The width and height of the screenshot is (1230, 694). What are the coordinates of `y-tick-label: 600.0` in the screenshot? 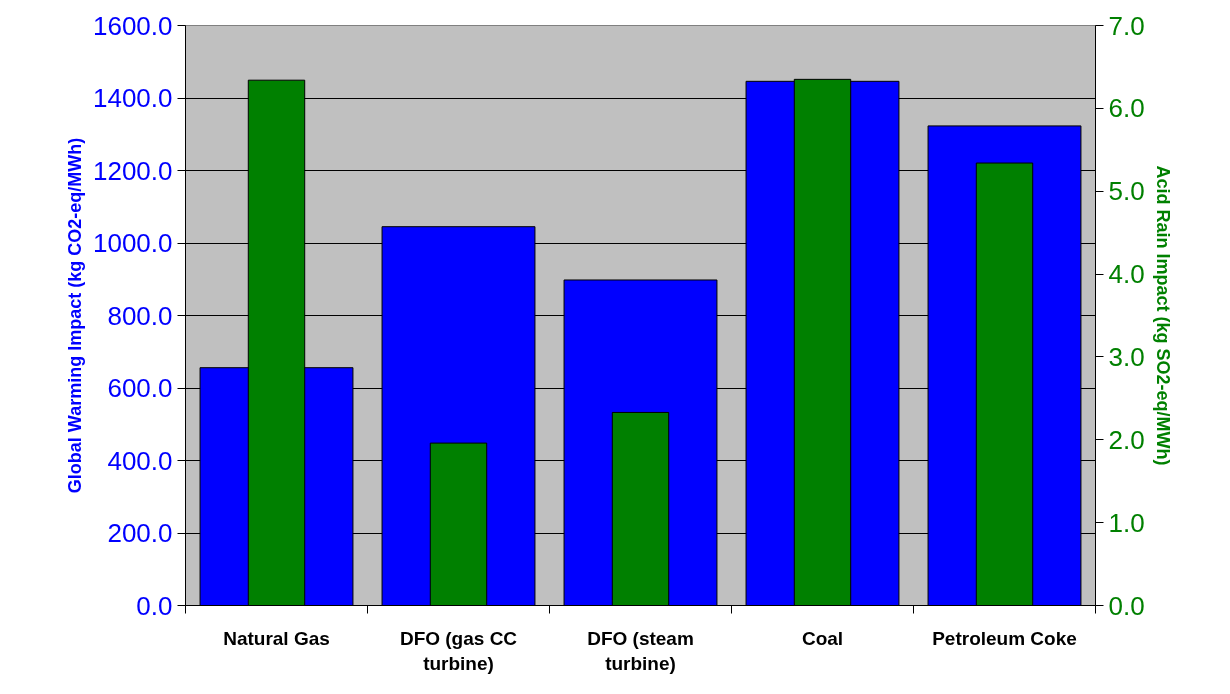 It's located at (140, 388).